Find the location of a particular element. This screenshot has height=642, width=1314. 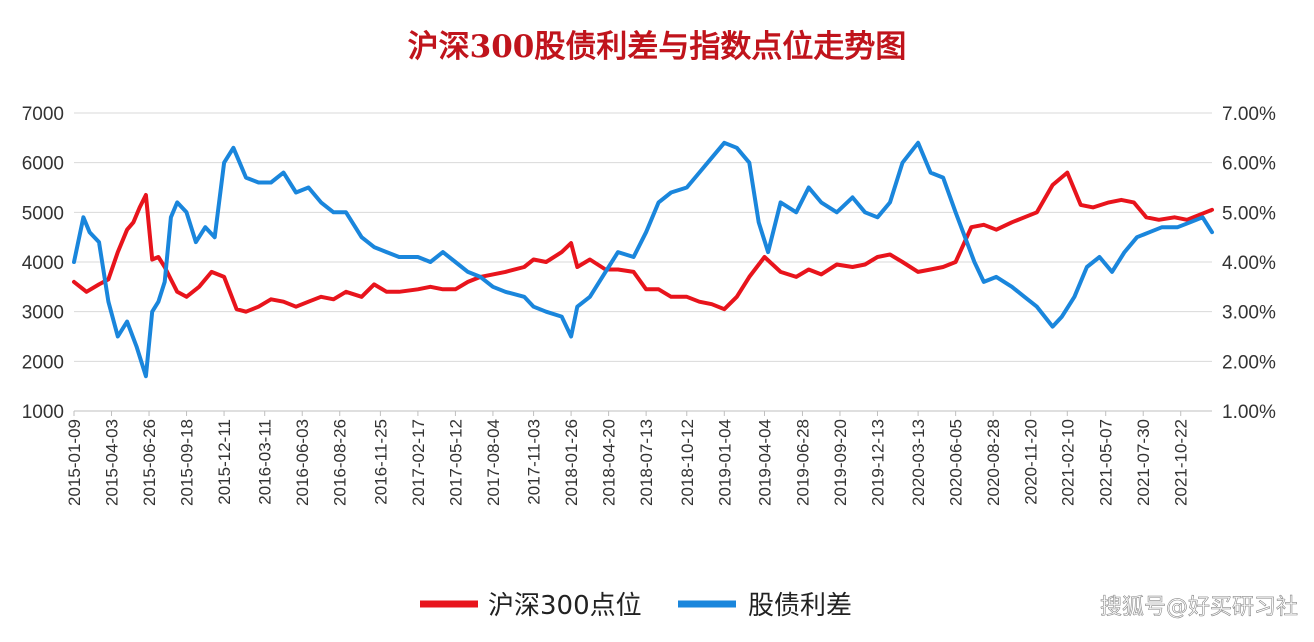

x-tick-label: 2015-04-03 is located at coordinates (112, 462).